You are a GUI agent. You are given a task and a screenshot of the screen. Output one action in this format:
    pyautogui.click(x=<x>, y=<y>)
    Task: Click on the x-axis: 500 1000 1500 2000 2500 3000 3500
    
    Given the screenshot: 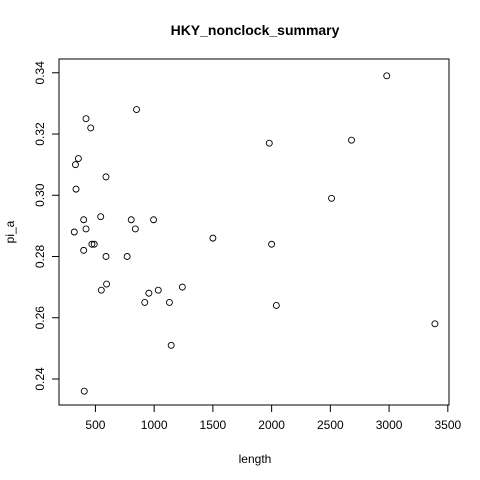 What is the action you would take?
    pyautogui.click(x=273, y=418)
    